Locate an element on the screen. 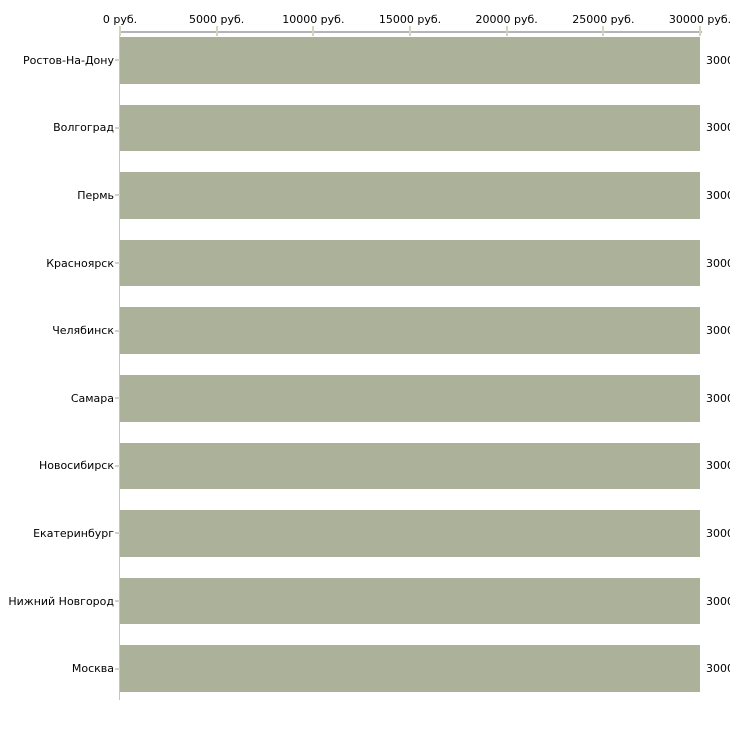  category-label: Челябинск is located at coordinates (83, 331).